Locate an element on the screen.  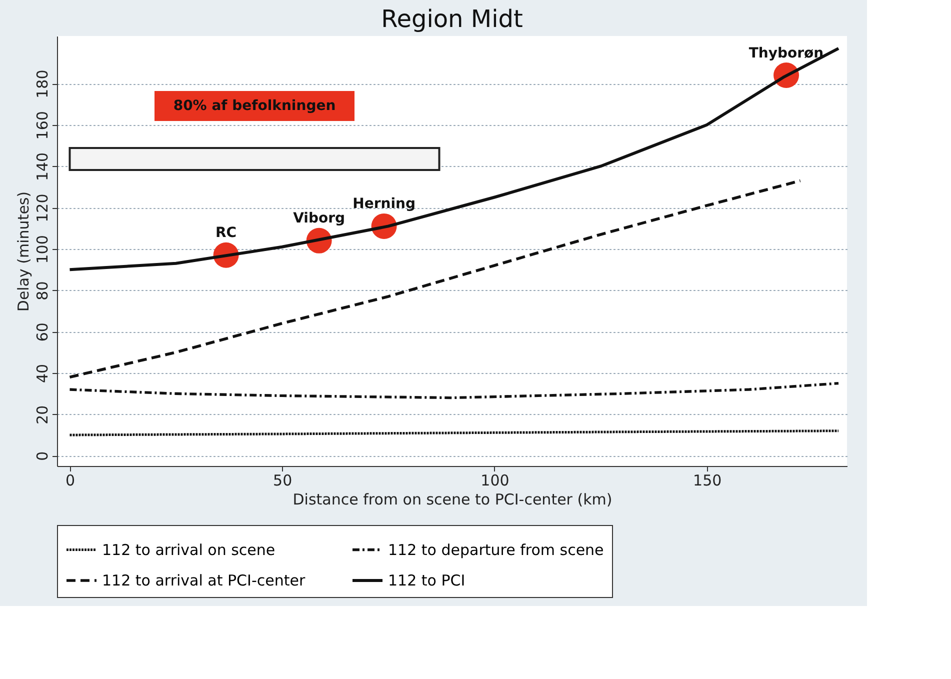
y-tick-label: 140 is located at coordinates (43, 167).